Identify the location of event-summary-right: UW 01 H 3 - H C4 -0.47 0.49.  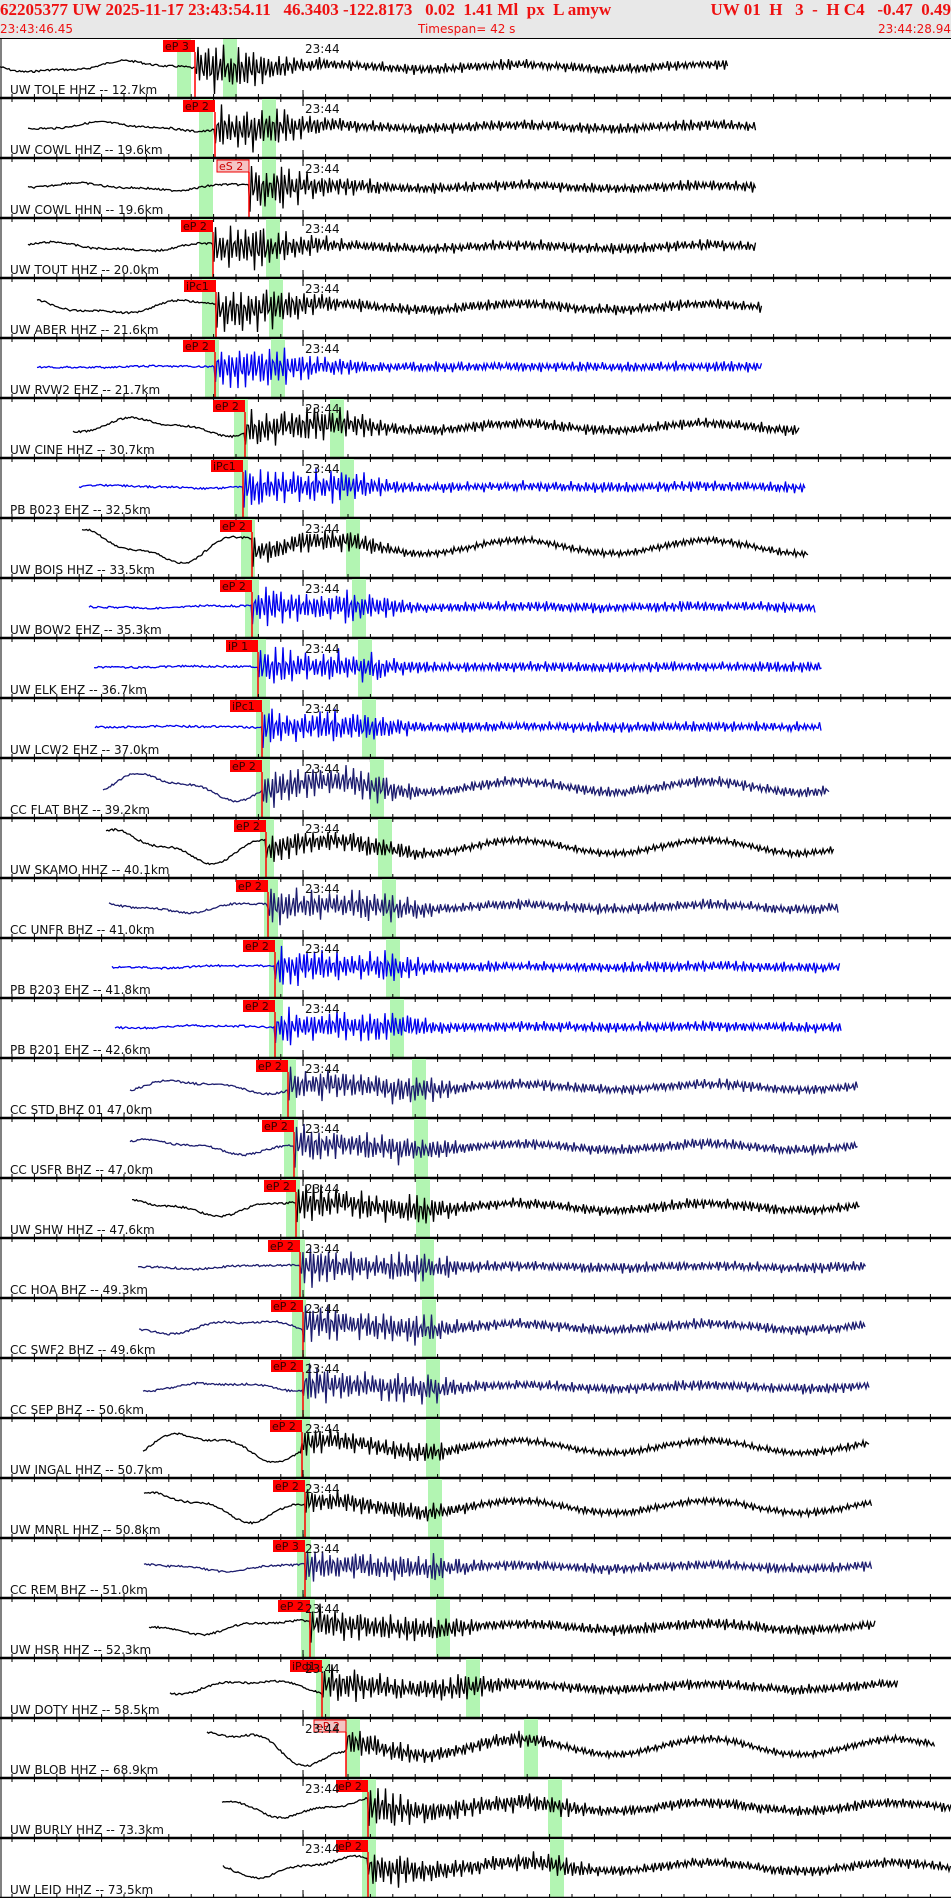
(830, 9).